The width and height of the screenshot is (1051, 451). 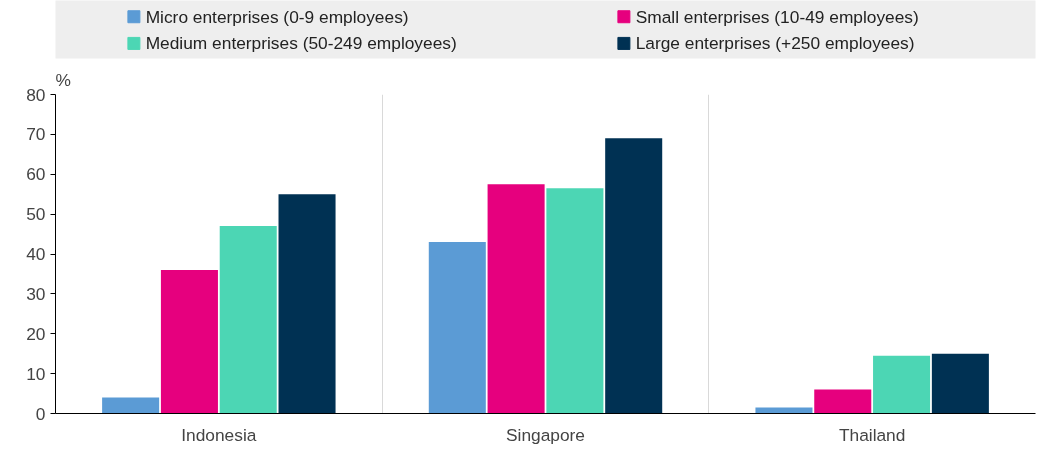 I want to click on legend-label: Micro enterprises (0-9 employees), so click(x=277, y=16).